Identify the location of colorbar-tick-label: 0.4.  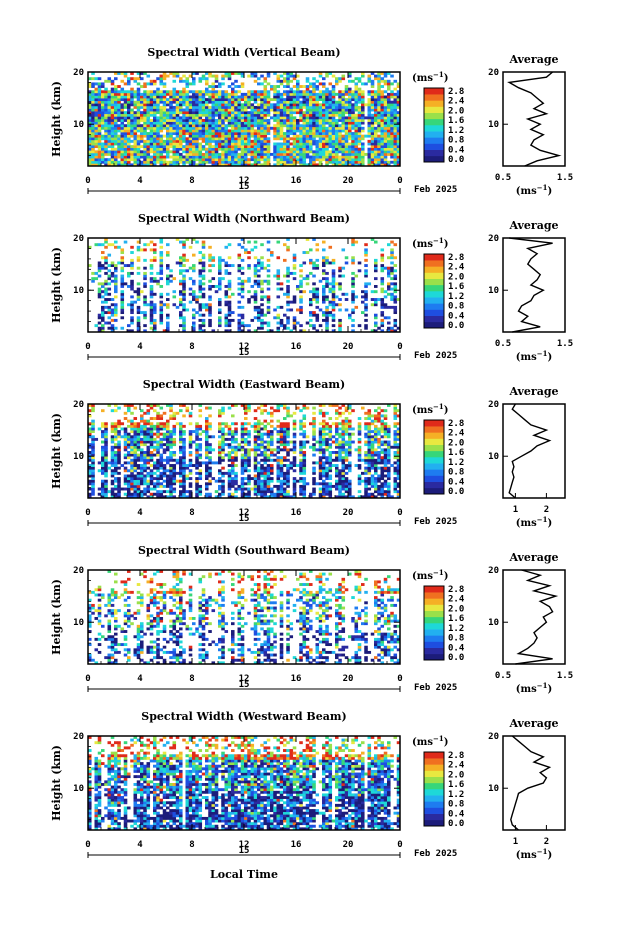
(456, 150).